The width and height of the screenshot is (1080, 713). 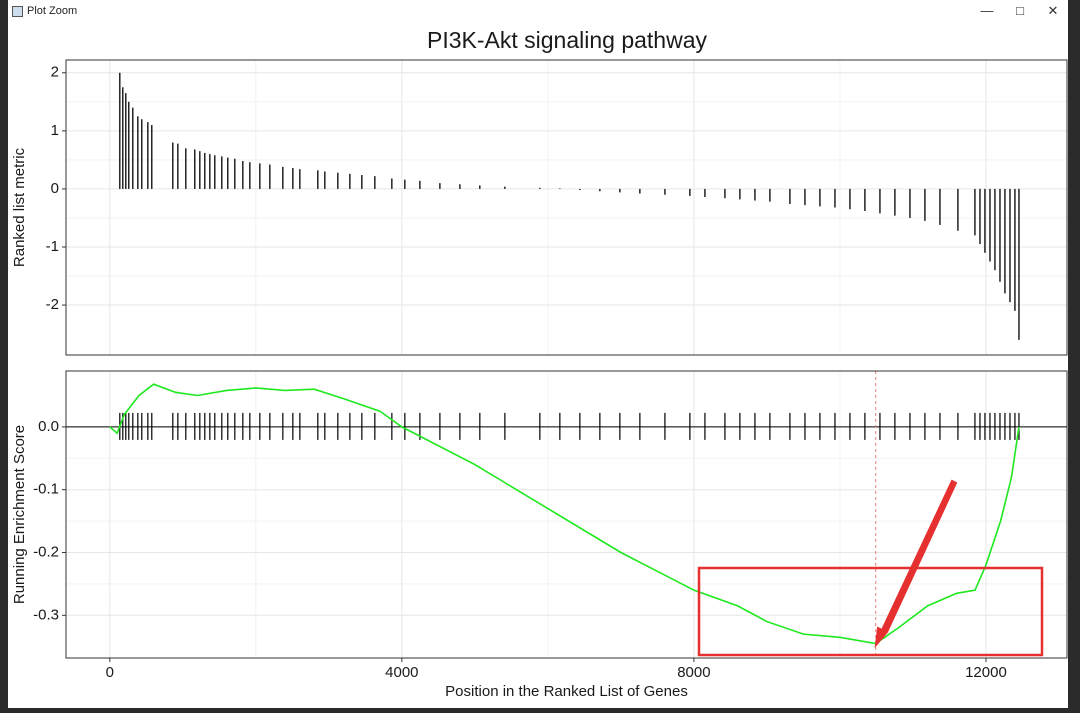 I want to click on y-tick-label: -0.2, so click(x=46, y=551).